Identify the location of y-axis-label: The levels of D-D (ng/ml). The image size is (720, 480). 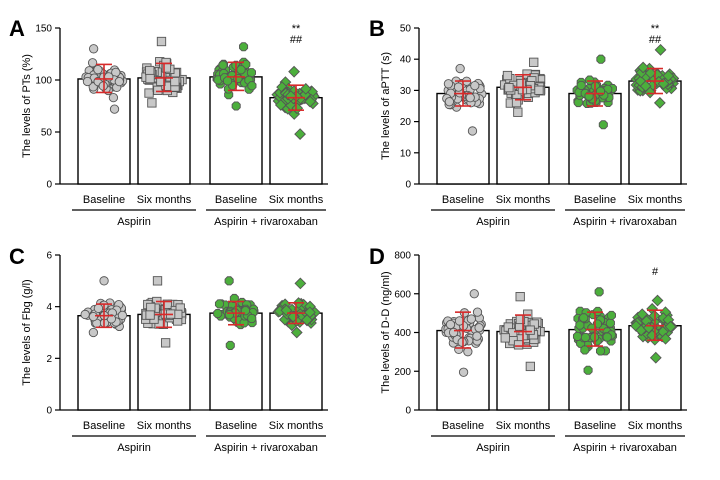
(386, 332).